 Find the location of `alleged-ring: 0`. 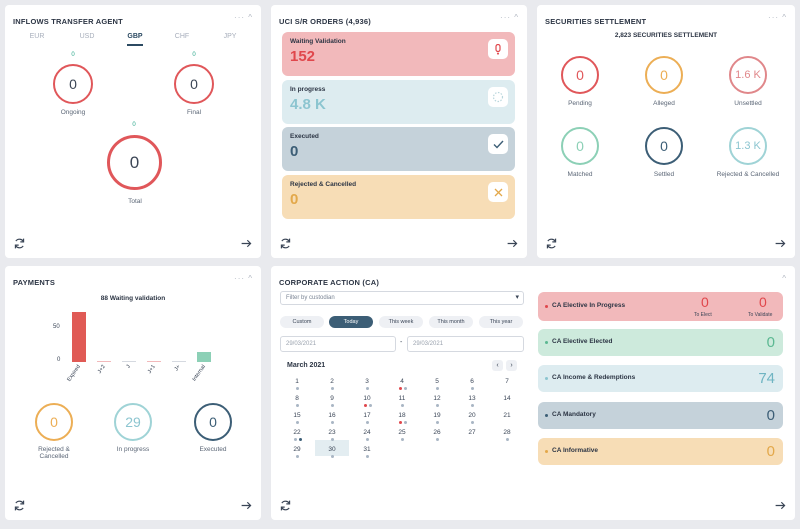

alleged-ring: 0 is located at coordinates (664, 75).